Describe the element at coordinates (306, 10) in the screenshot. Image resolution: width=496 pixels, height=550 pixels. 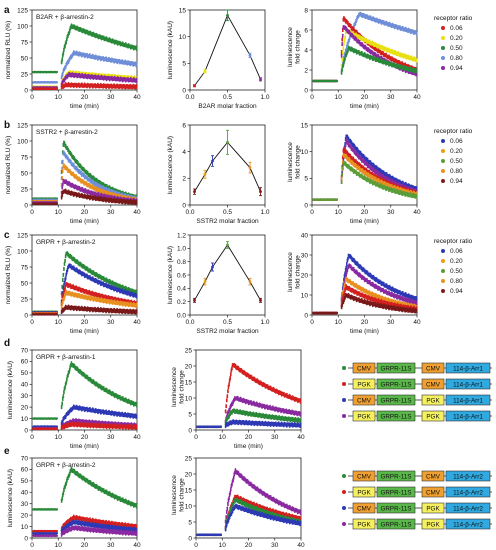
I see `y-tick-label: 8` at that location.